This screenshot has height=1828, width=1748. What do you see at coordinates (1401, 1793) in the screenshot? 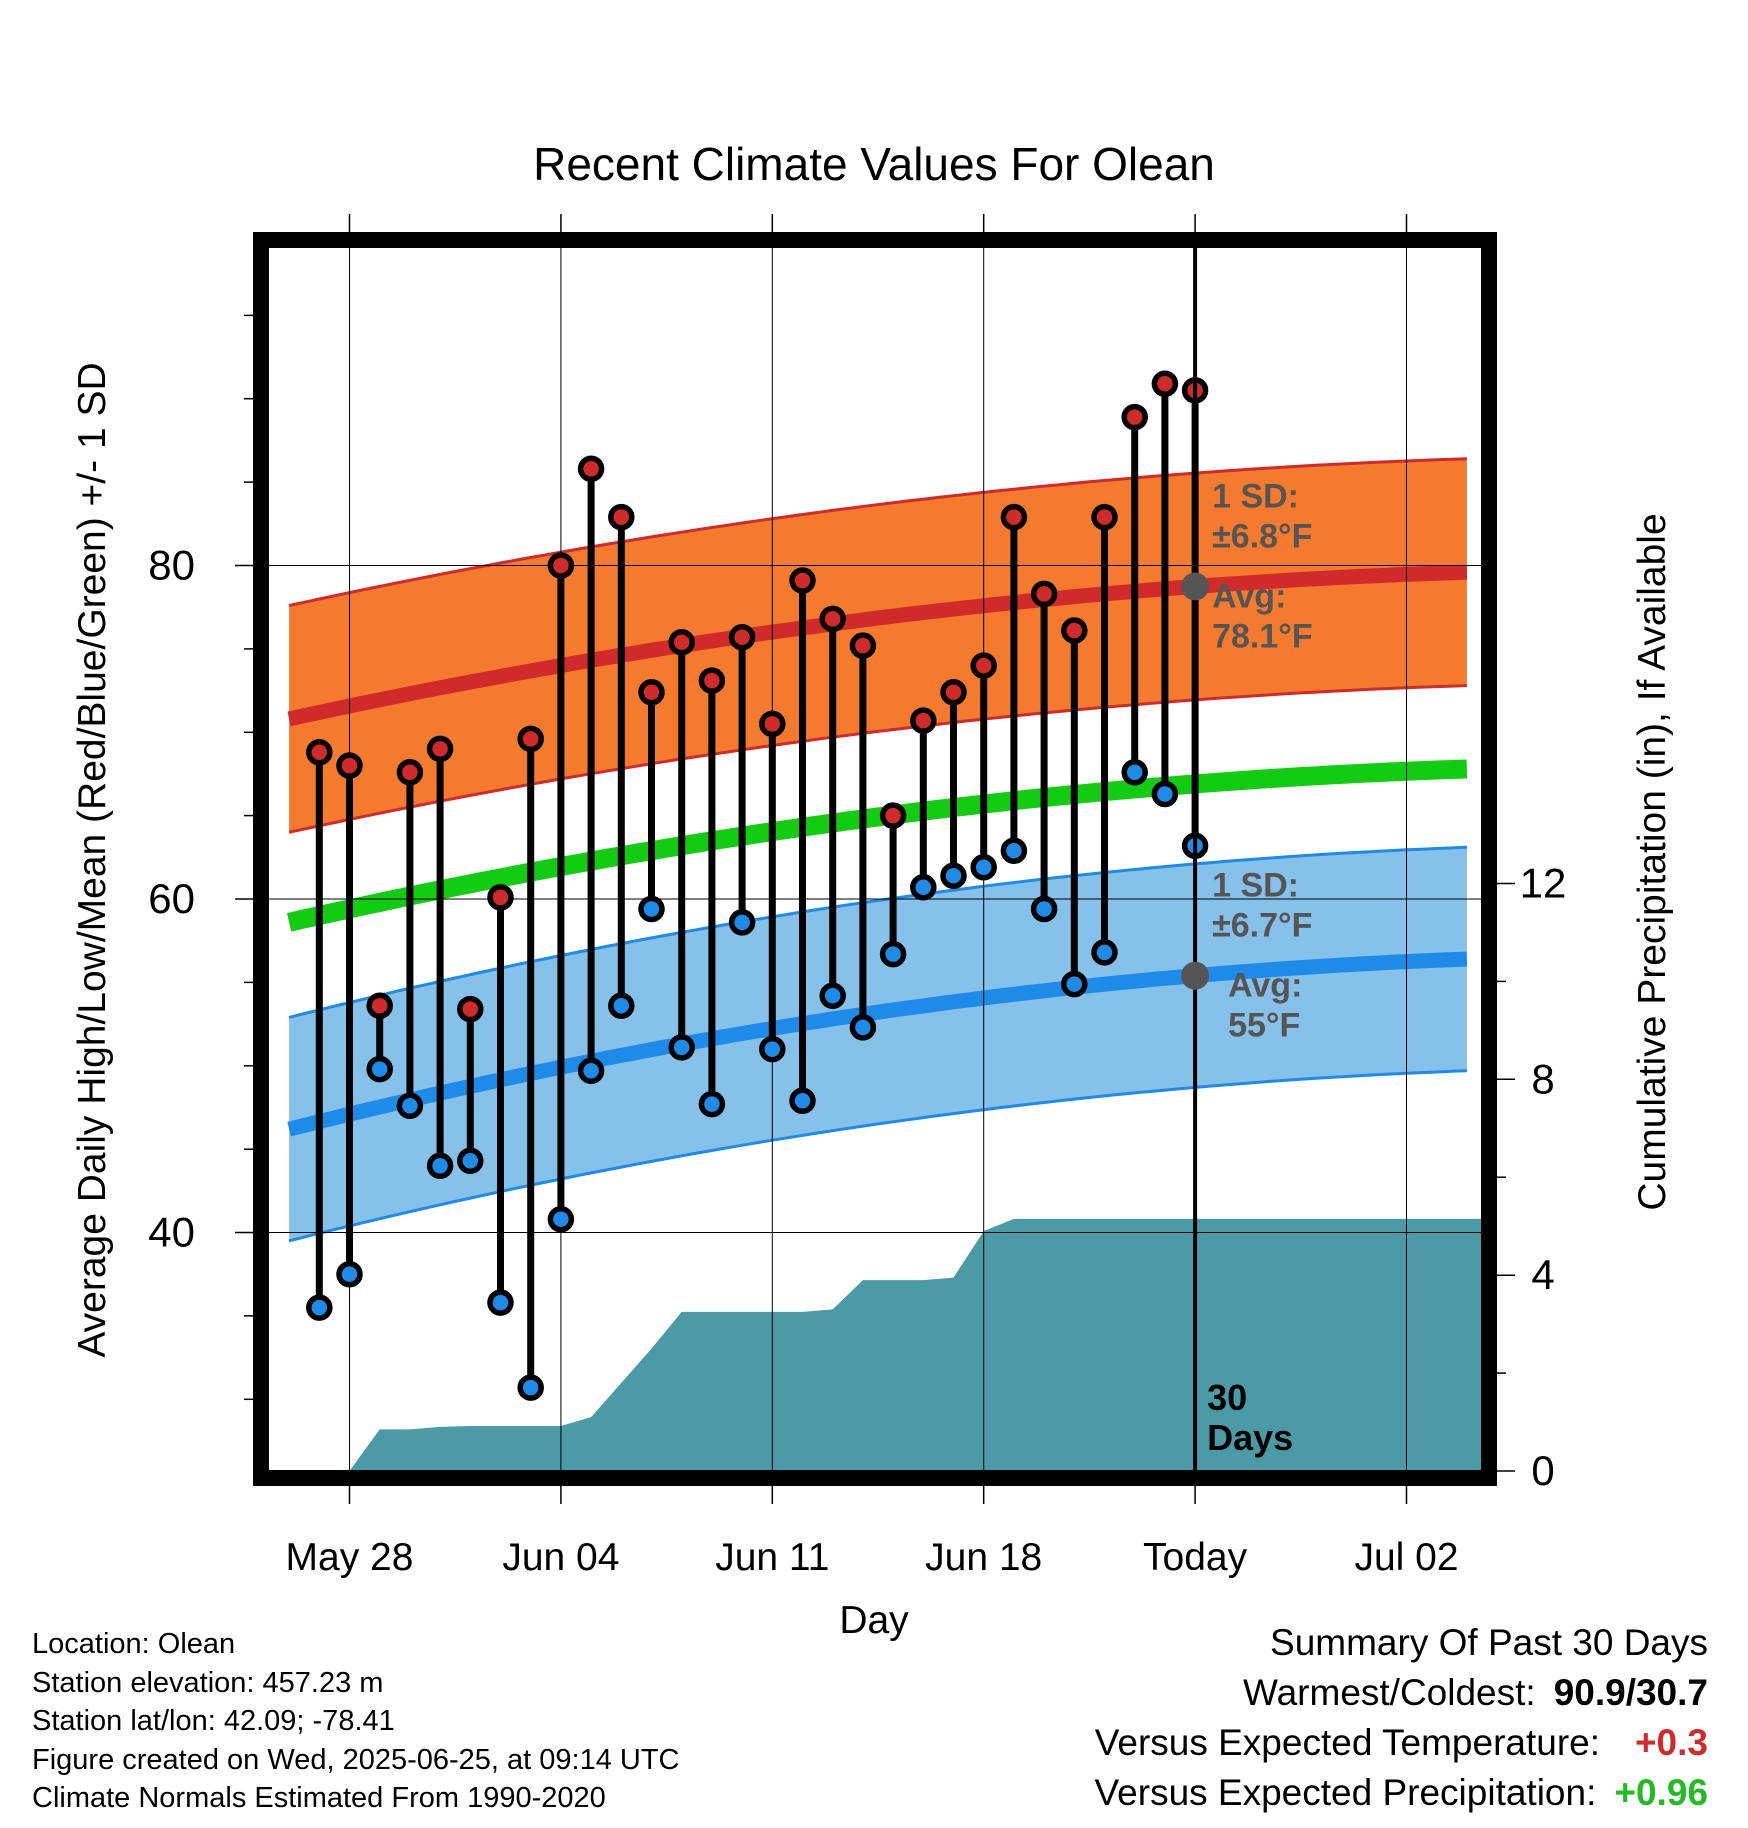
I see `summary-precip: Versus Expected Precipitation: +0.96` at bounding box center [1401, 1793].